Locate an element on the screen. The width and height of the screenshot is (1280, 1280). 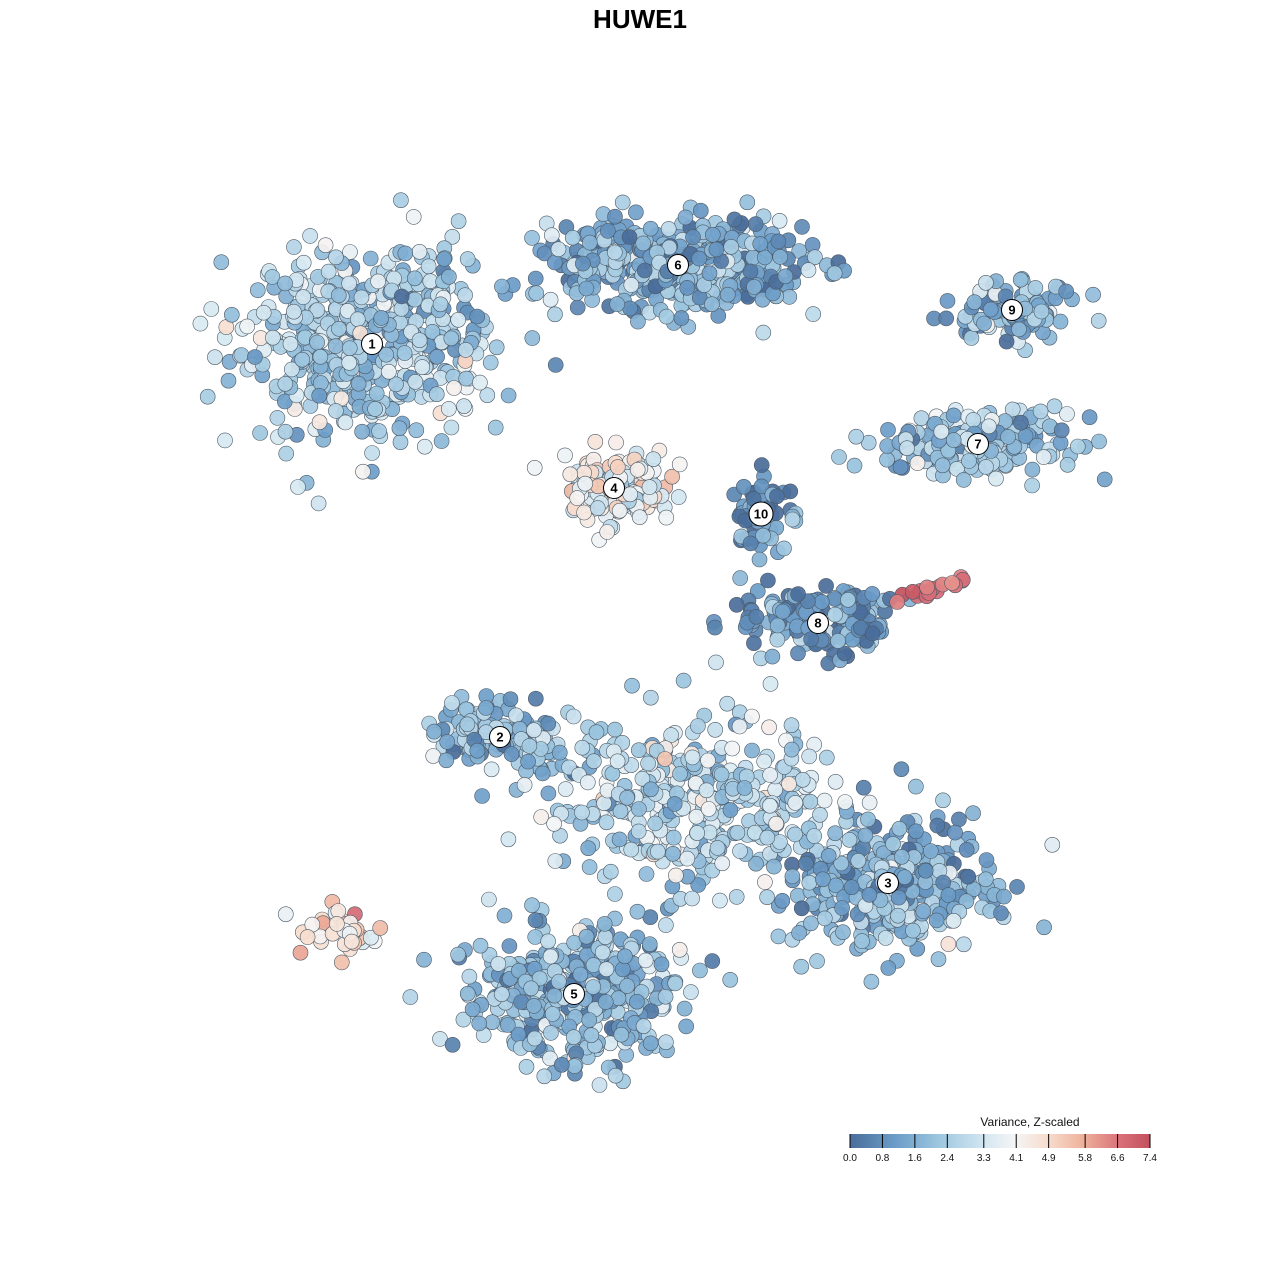
cluster-label-5: 5 is located at coordinates (574, 994).